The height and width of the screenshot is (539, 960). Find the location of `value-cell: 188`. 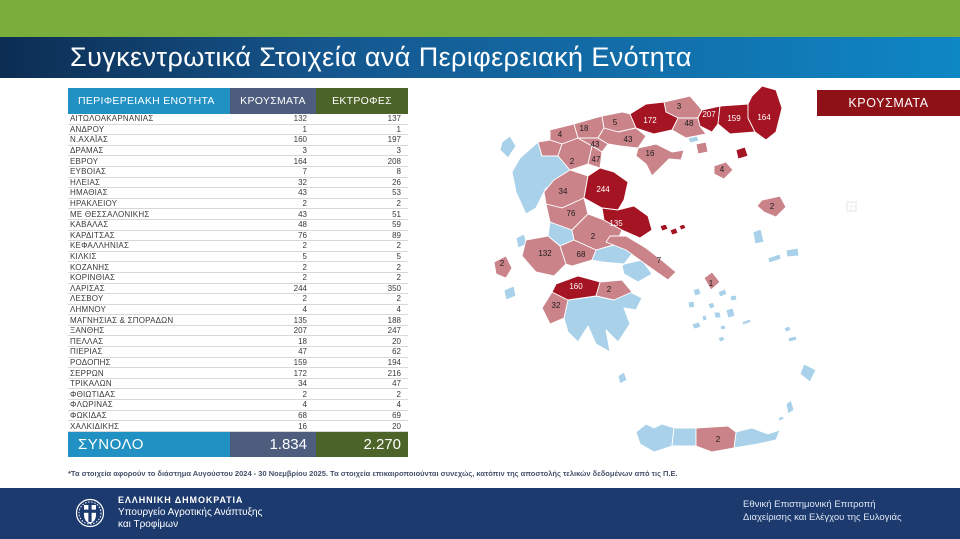

value-cell: 188 is located at coordinates (394, 320).